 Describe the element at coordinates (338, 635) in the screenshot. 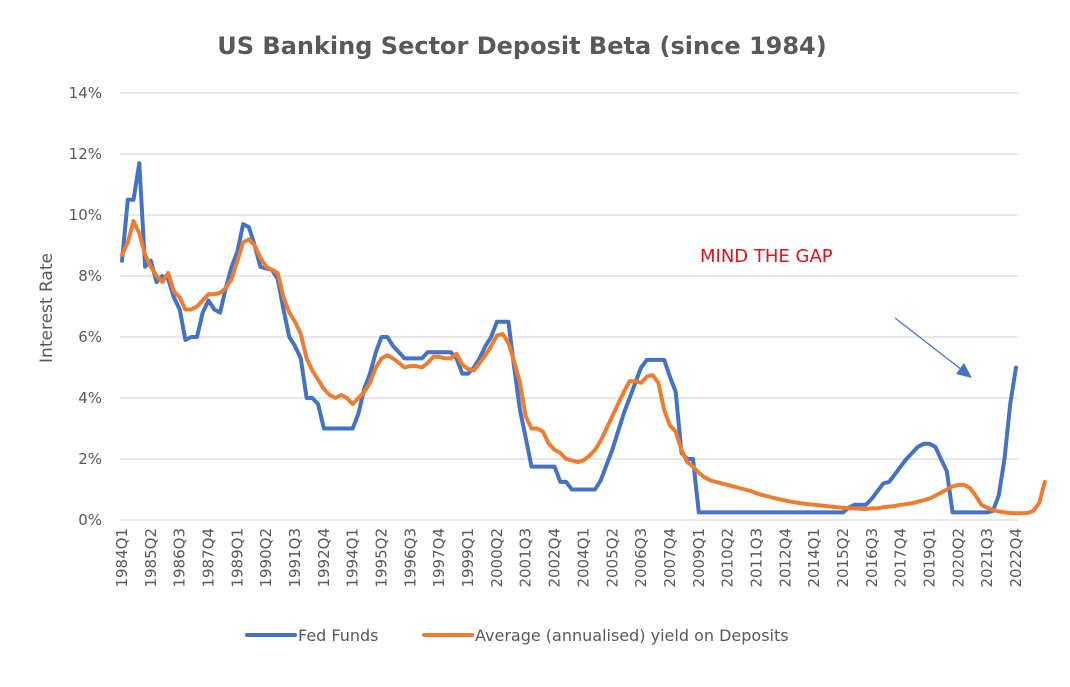

I see `legend-label: Fed Funds` at that location.